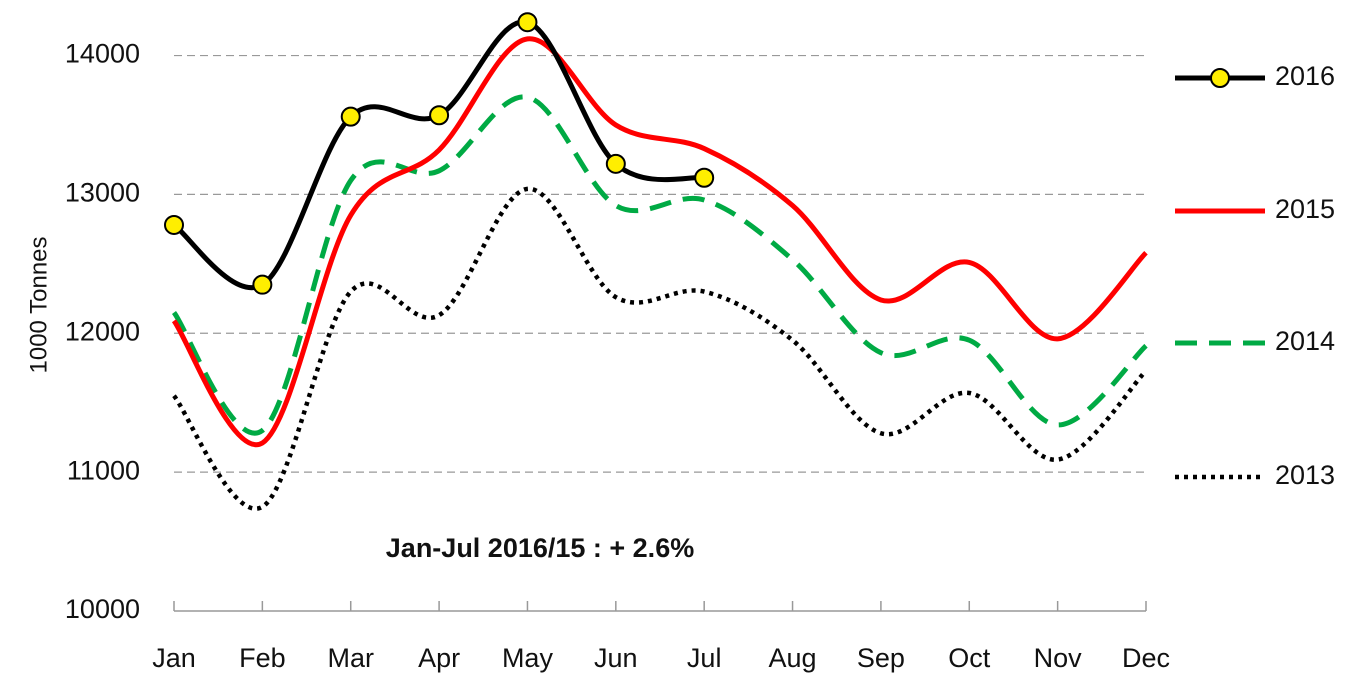 The width and height of the screenshot is (1353, 684). What do you see at coordinates (102, 331) in the screenshot?
I see `y-tick-label: 12000` at bounding box center [102, 331].